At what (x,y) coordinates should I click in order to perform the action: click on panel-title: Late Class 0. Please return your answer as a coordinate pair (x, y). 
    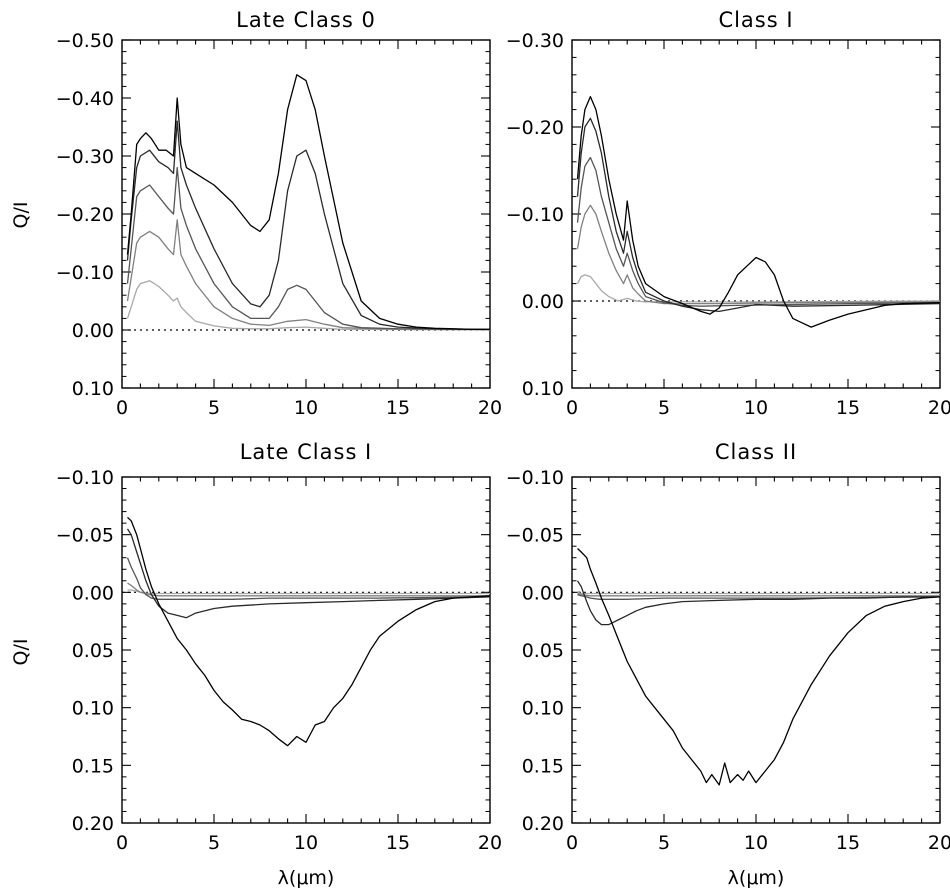
    Looking at the image, I should click on (306, 20).